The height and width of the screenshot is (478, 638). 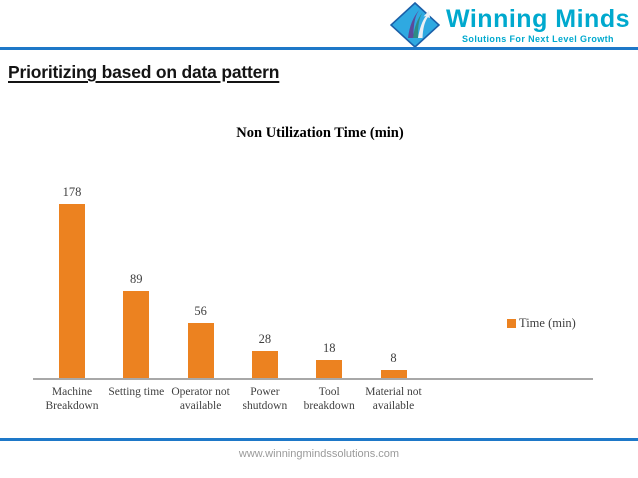 What do you see at coordinates (136, 278) in the screenshot?
I see `bar-value-label: 89` at bounding box center [136, 278].